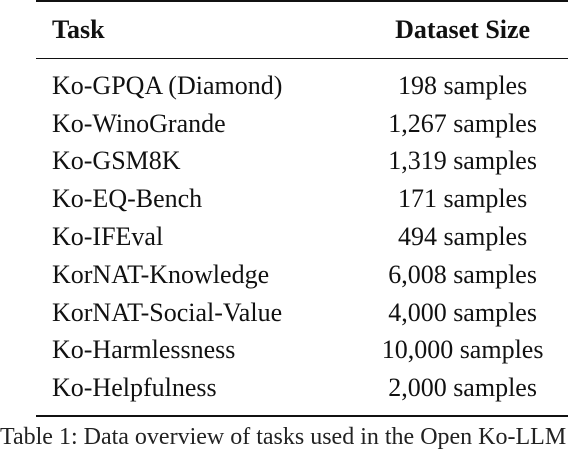 This screenshot has width=582, height=451. I want to click on table-row: Ko-GSM8K 1,319 samples, so click(302, 162).